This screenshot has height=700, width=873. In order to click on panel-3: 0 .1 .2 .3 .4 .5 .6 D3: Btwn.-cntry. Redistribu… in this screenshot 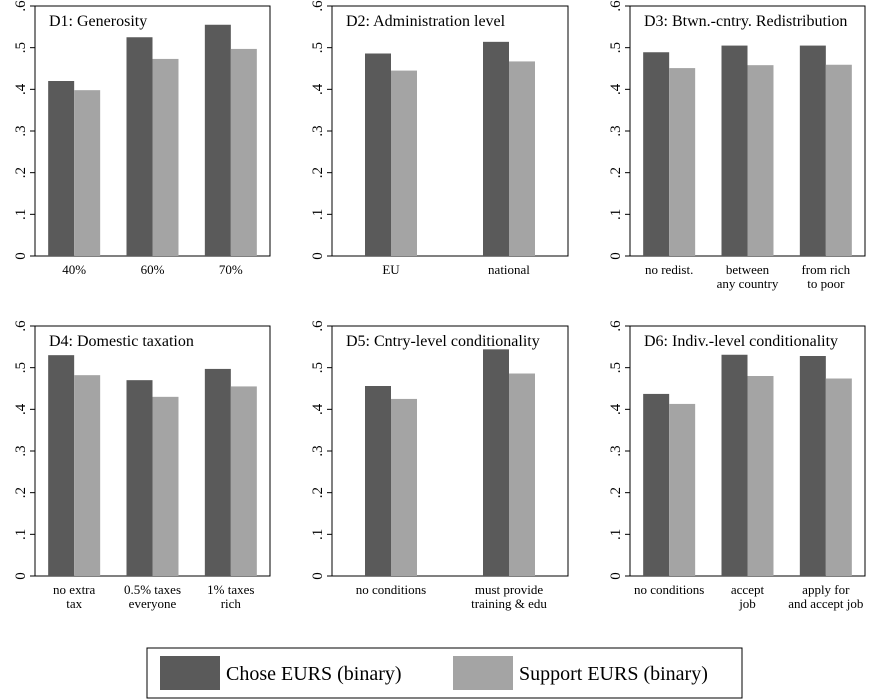, I will do `click(737, 145)`.